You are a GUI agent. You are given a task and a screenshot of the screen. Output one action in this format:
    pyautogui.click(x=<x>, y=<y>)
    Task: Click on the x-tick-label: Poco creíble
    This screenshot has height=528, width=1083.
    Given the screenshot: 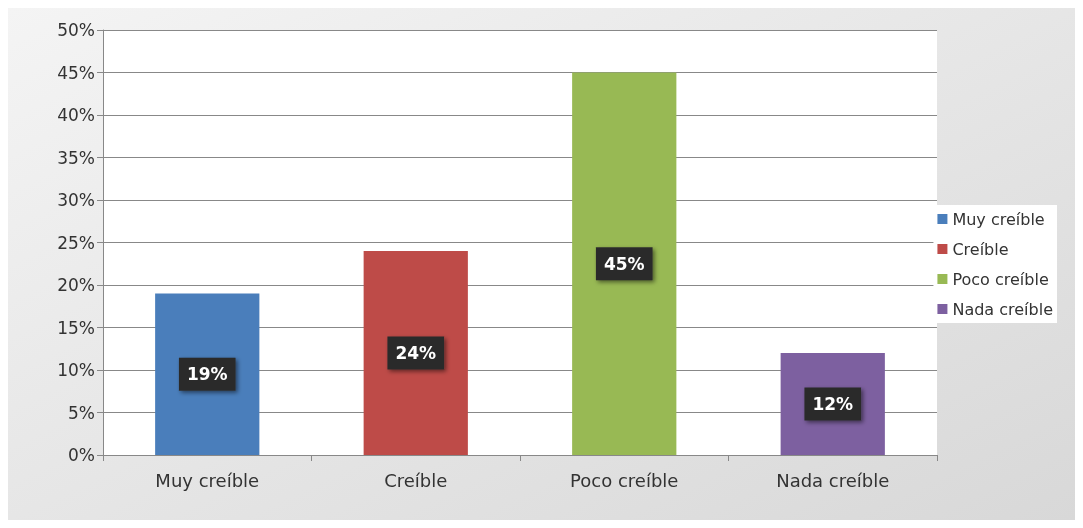 What is the action you would take?
    pyautogui.click(x=624, y=480)
    